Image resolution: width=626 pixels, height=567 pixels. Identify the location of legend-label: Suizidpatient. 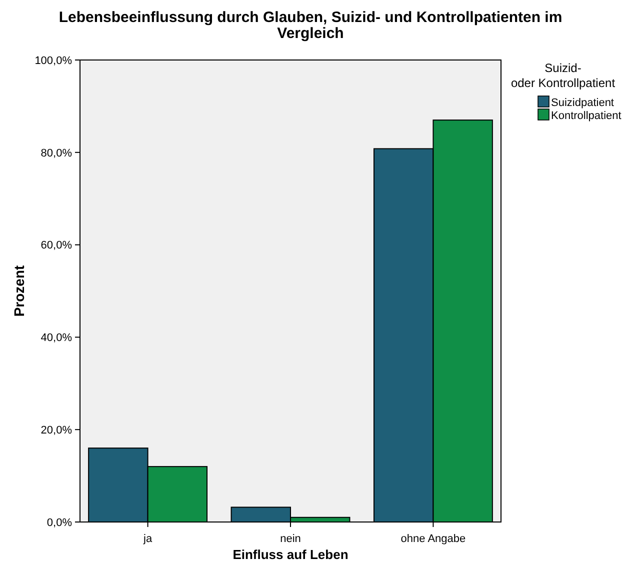
(582, 103).